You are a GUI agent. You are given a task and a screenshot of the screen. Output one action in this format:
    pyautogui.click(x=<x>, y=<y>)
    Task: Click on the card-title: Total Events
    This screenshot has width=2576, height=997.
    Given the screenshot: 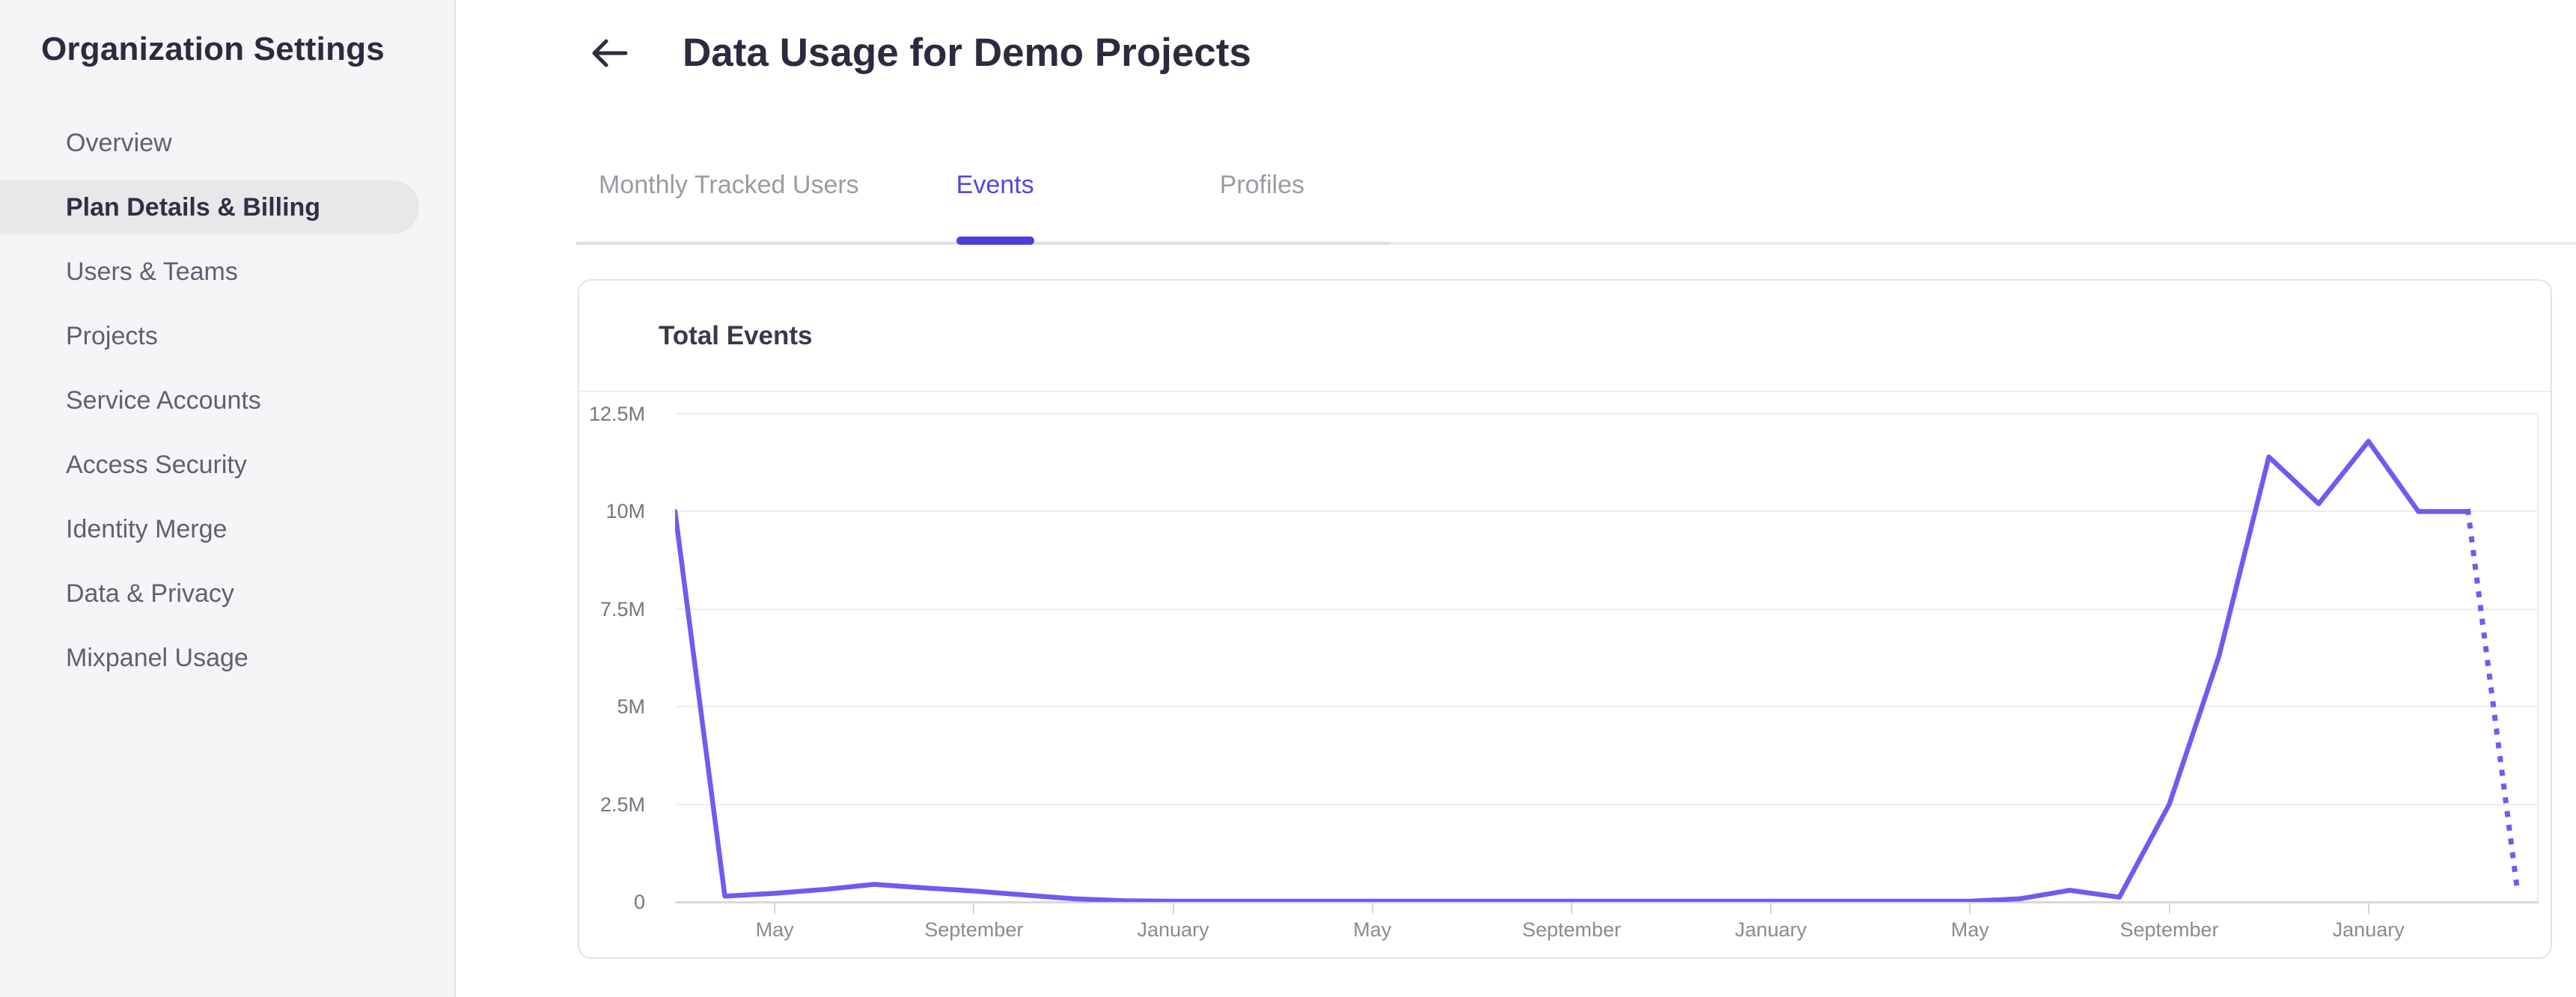 What is the action you would take?
    pyautogui.click(x=736, y=335)
    